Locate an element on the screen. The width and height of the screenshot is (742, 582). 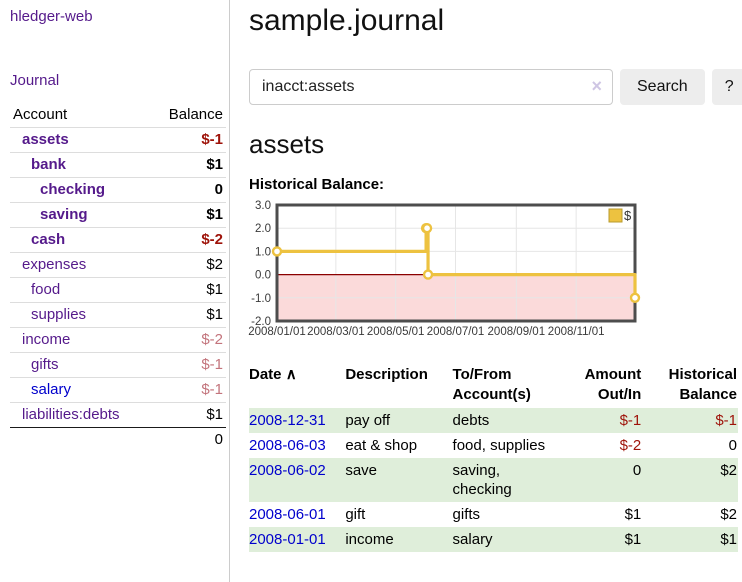
account-link: assets is located at coordinates (45, 139).